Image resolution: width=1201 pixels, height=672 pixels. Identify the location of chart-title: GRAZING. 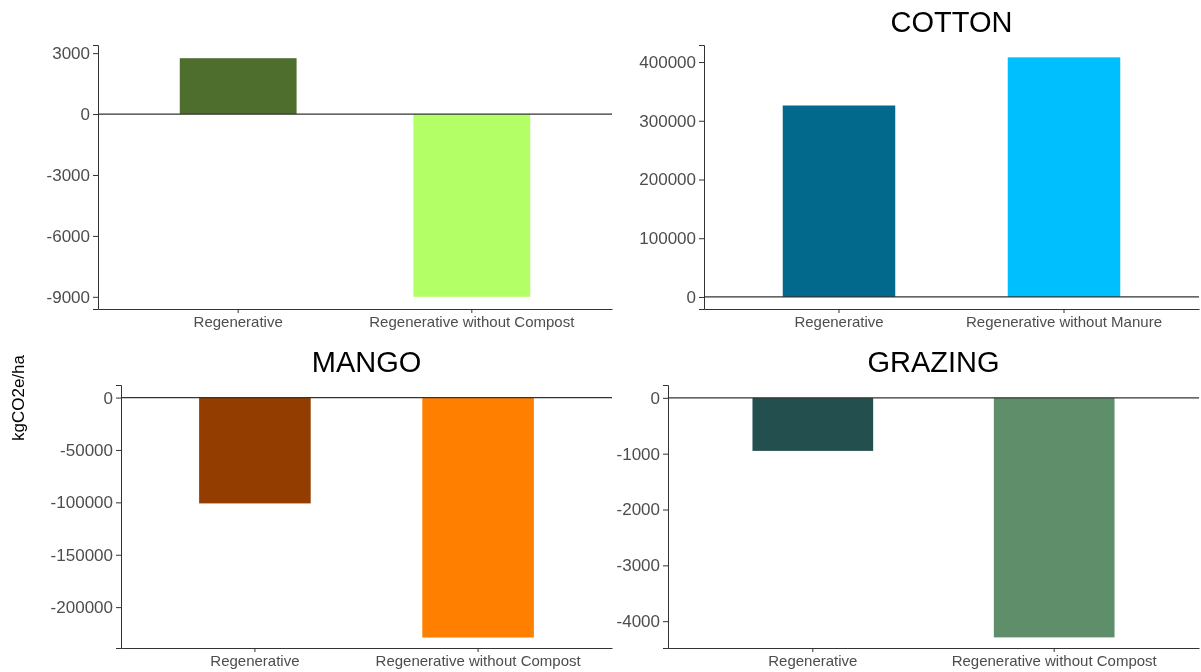
(933, 362).